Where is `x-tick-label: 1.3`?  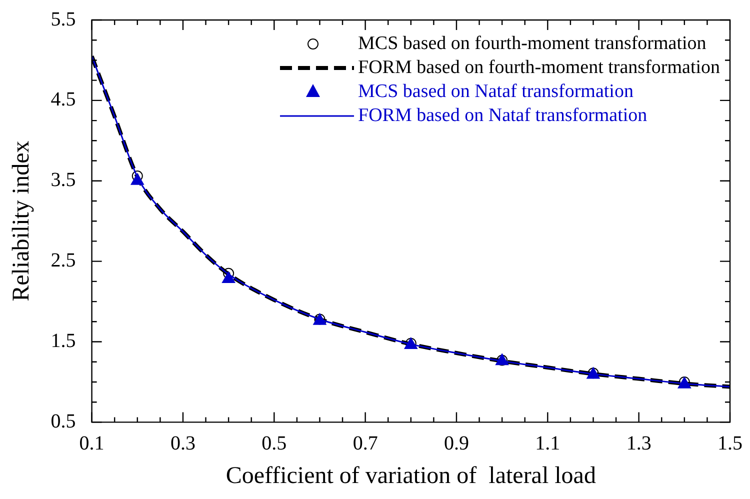 x-tick-label: 1.3 is located at coordinates (639, 443).